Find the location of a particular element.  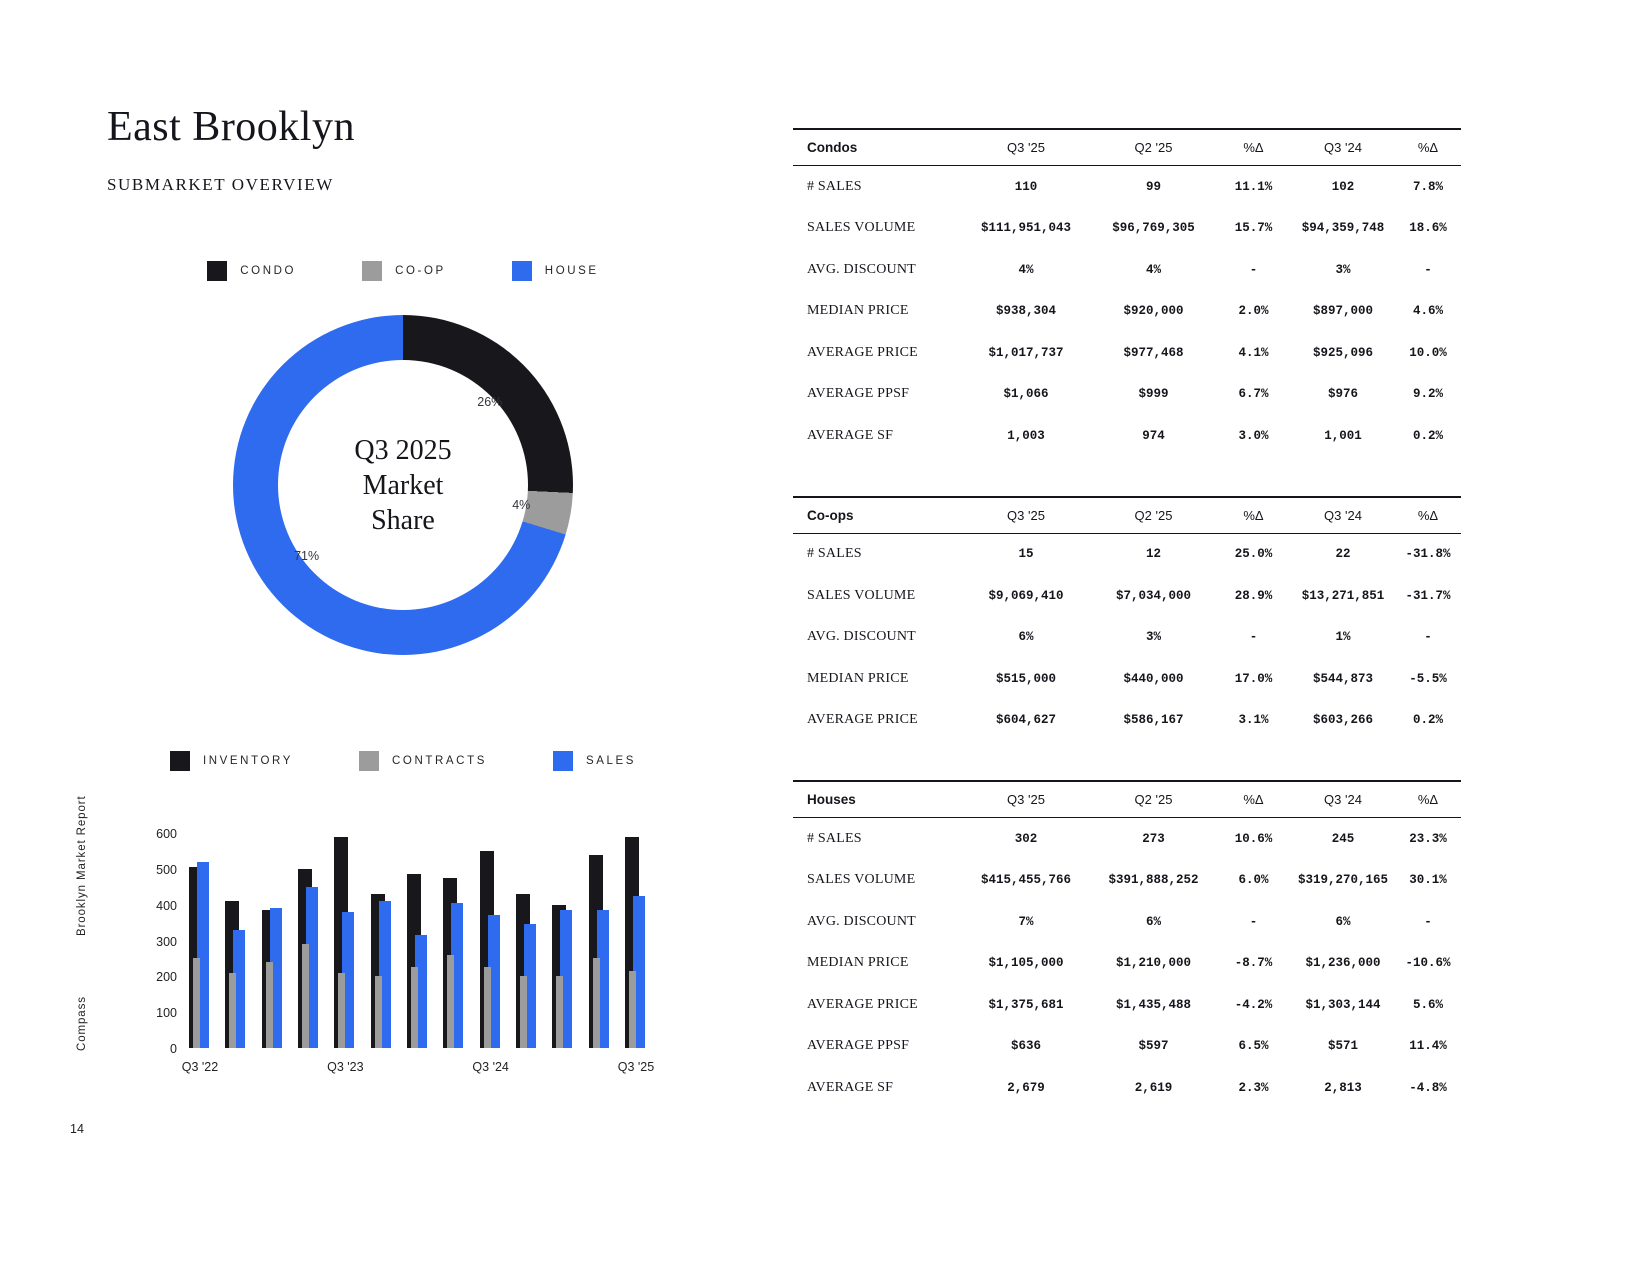

cell-value: 4% is located at coordinates (1153, 269).